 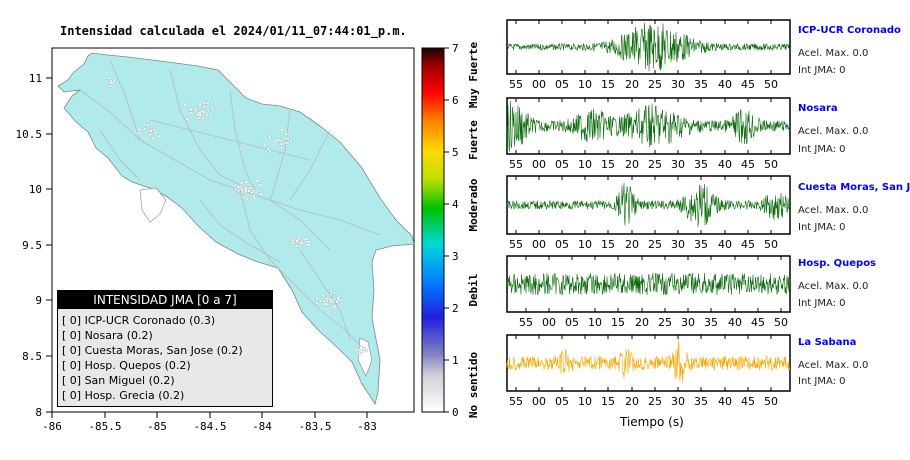 What do you see at coordinates (455, 204) in the screenshot?
I see `scale-tick-label: 4` at bounding box center [455, 204].